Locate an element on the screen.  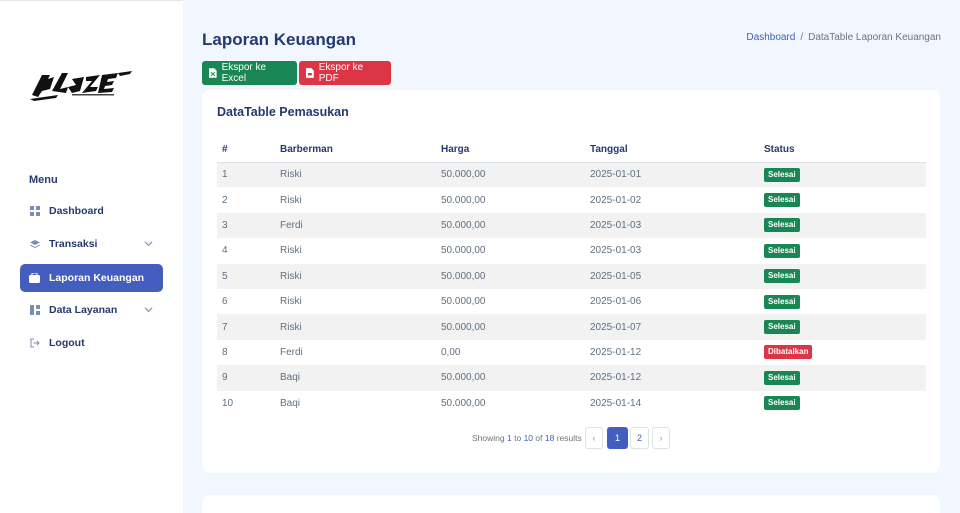
card-title: DataTable Pemasukan is located at coordinates (283, 112).